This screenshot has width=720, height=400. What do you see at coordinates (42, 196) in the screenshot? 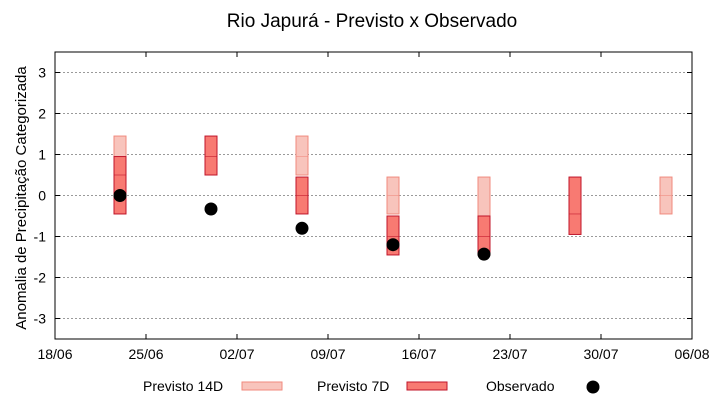
I see `y-tick-label: 0` at bounding box center [42, 196].